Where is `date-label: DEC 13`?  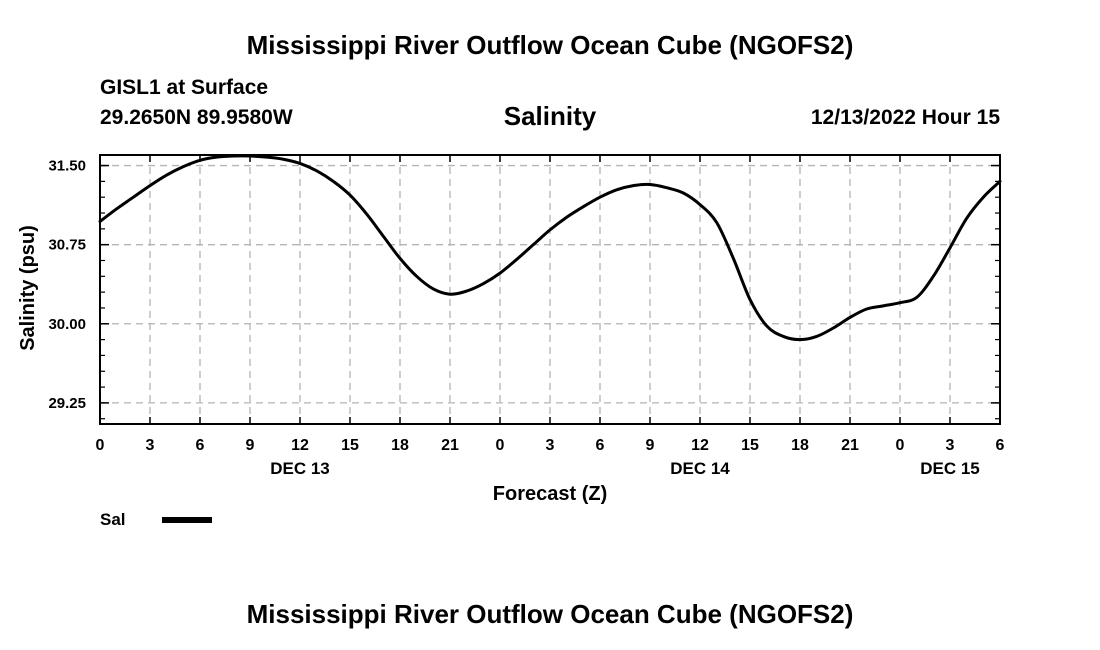
date-label: DEC 13 is located at coordinates (300, 468).